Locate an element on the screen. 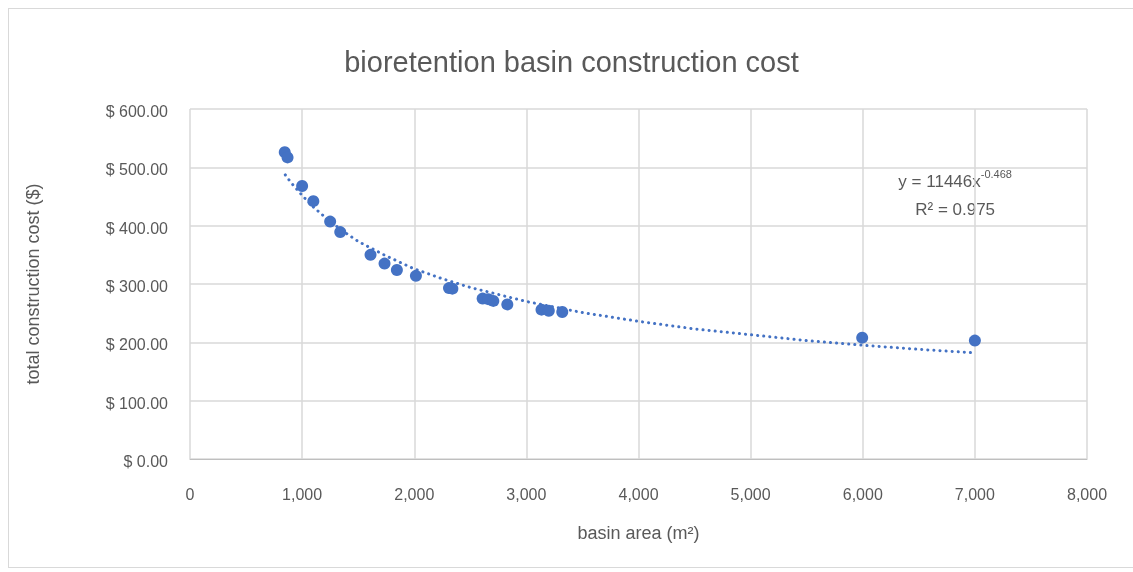 This screenshot has height=572, width=1133. x-tick-label: 0 is located at coordinates (190, 494).